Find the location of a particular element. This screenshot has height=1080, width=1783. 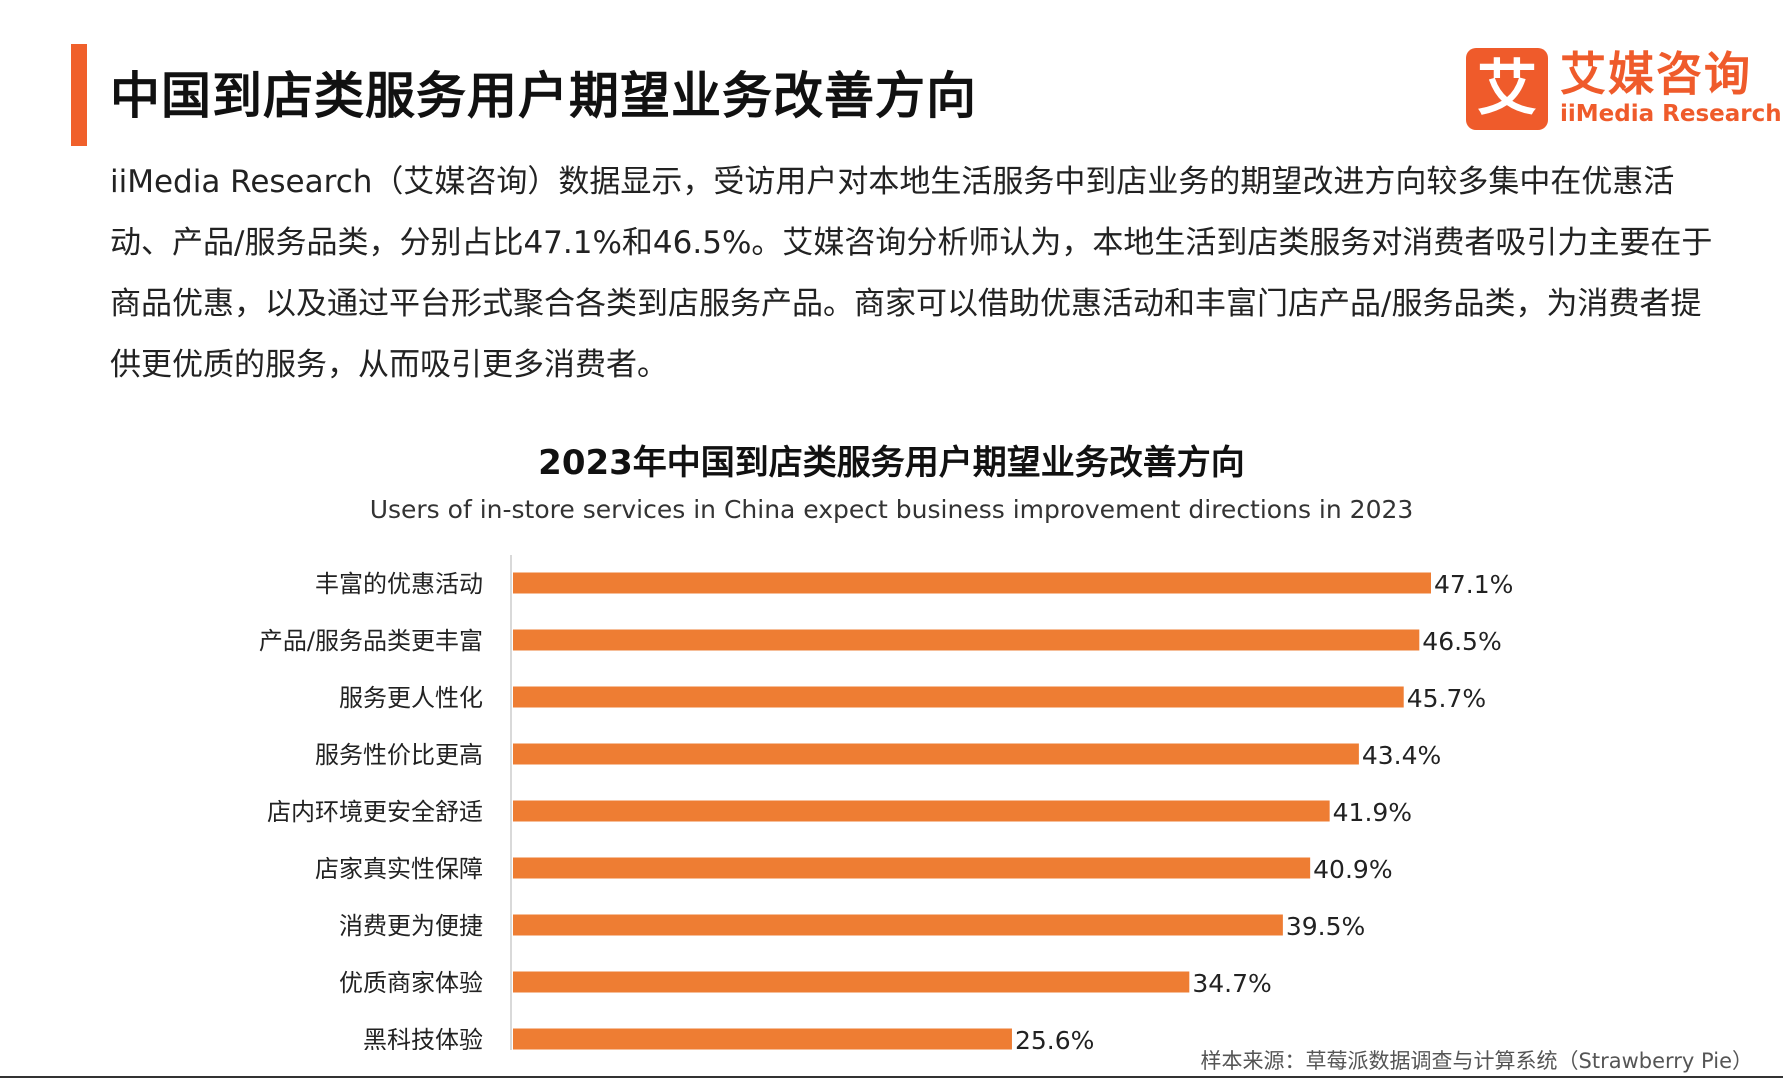

value-label: 25.6% is located at coordinates (1054, 1038).